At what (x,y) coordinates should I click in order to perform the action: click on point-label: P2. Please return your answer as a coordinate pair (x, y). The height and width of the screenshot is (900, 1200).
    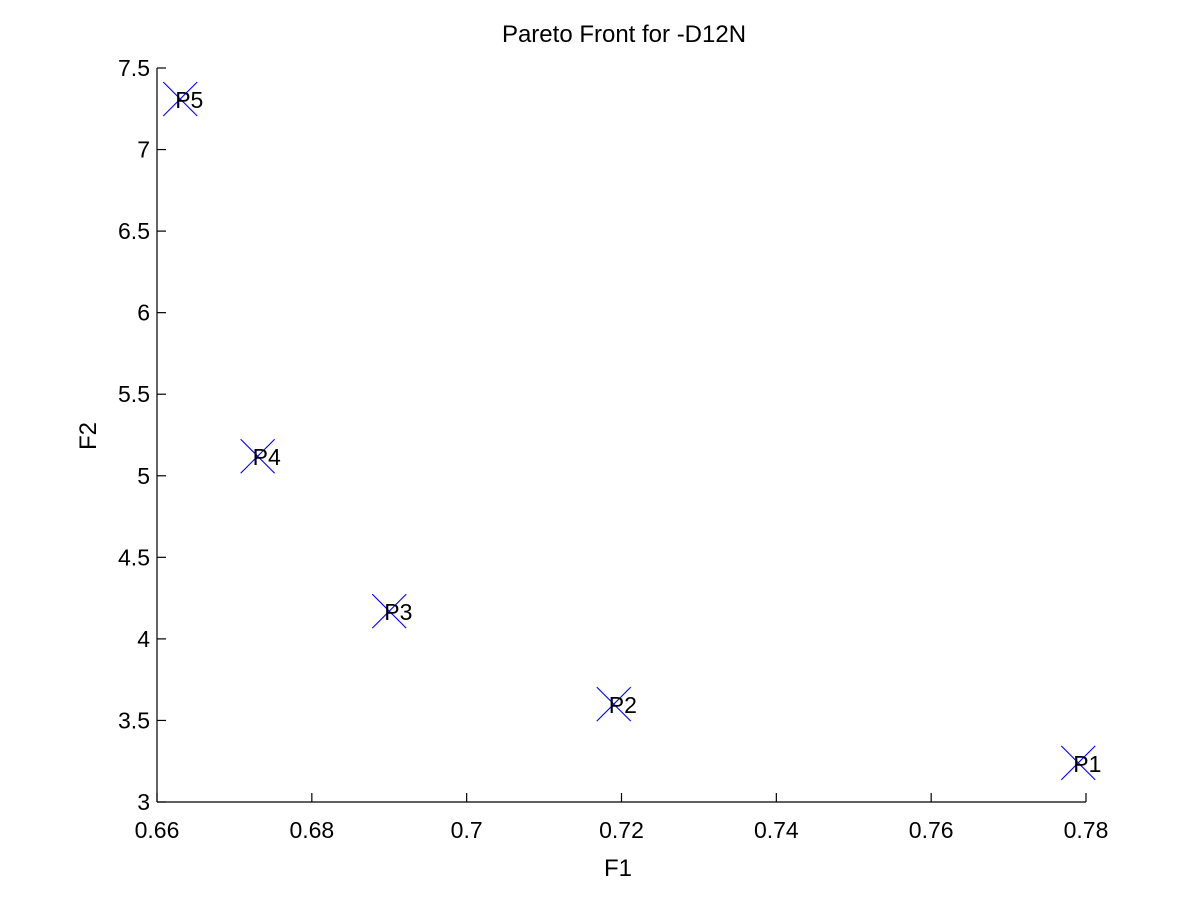
    Looking at the image, I should click on (623, 705).